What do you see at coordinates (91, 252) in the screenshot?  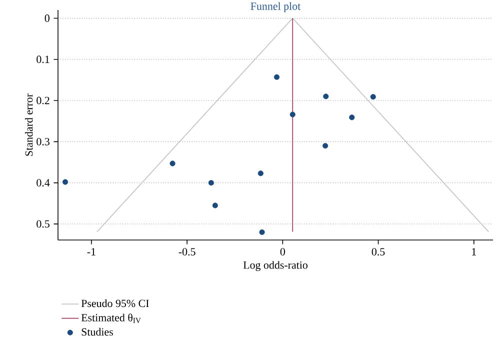 I see `x-tick-label: -1` at bounding box center [91, 252].